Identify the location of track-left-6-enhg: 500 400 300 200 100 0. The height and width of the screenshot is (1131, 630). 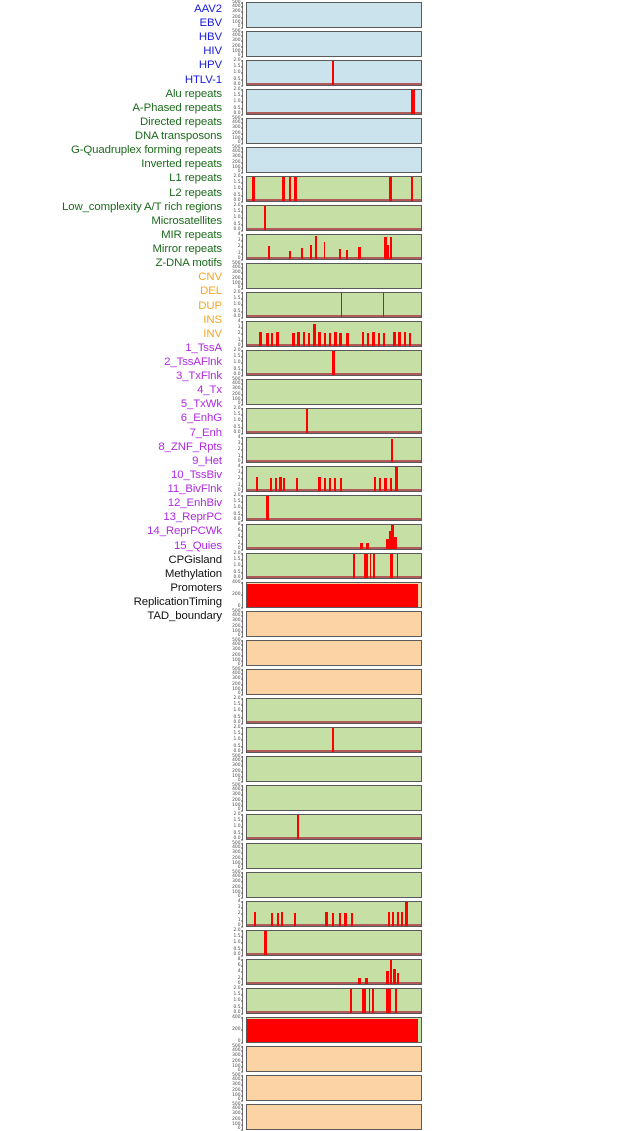
(322, 855).